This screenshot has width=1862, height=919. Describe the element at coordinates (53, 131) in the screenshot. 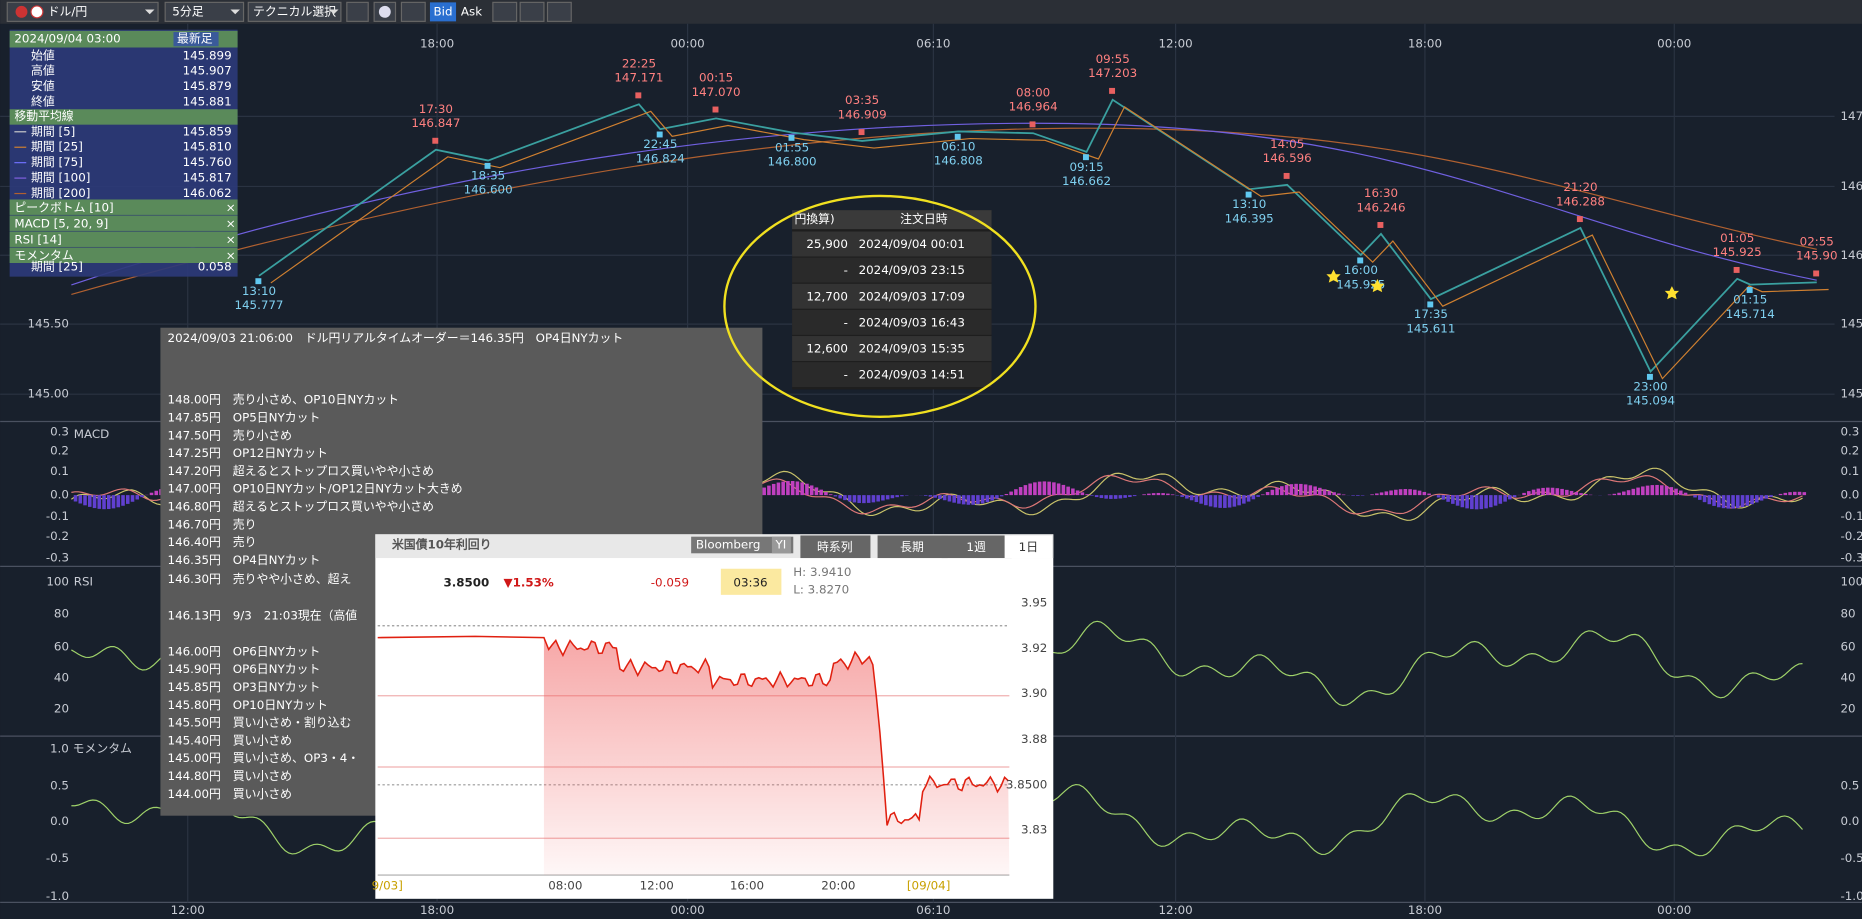

I see `ma-label: 期間 [5]` at that location.